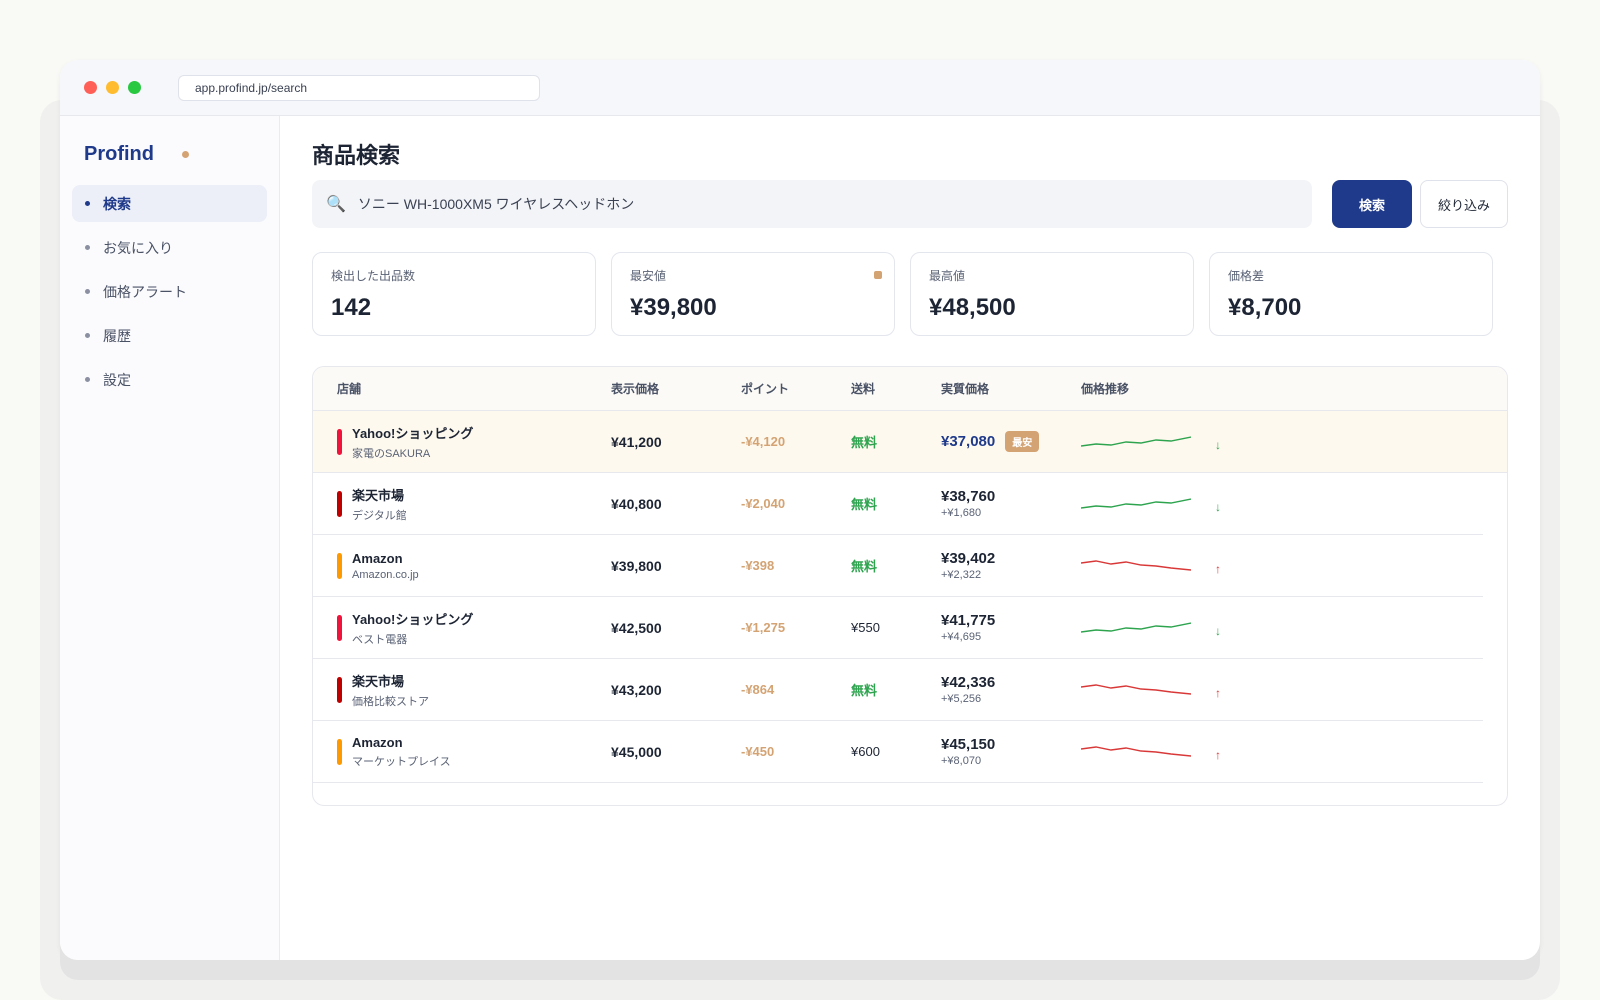 The image size is (1600, 1000). I want to click on sidebar-item-label: 設定, so click(117, 379).